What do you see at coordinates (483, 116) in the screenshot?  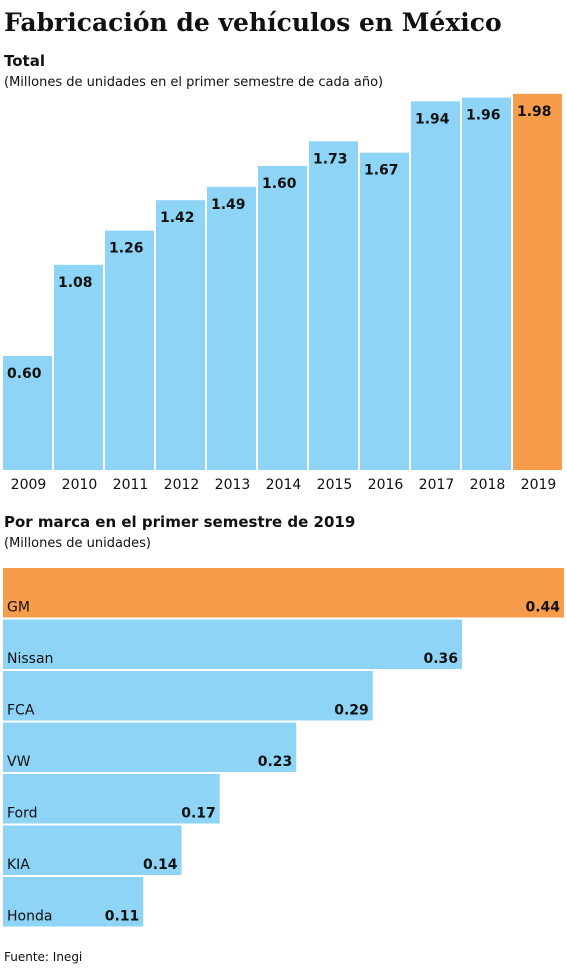 I see `value-label: 1.96` at bounding box center [483, 116].